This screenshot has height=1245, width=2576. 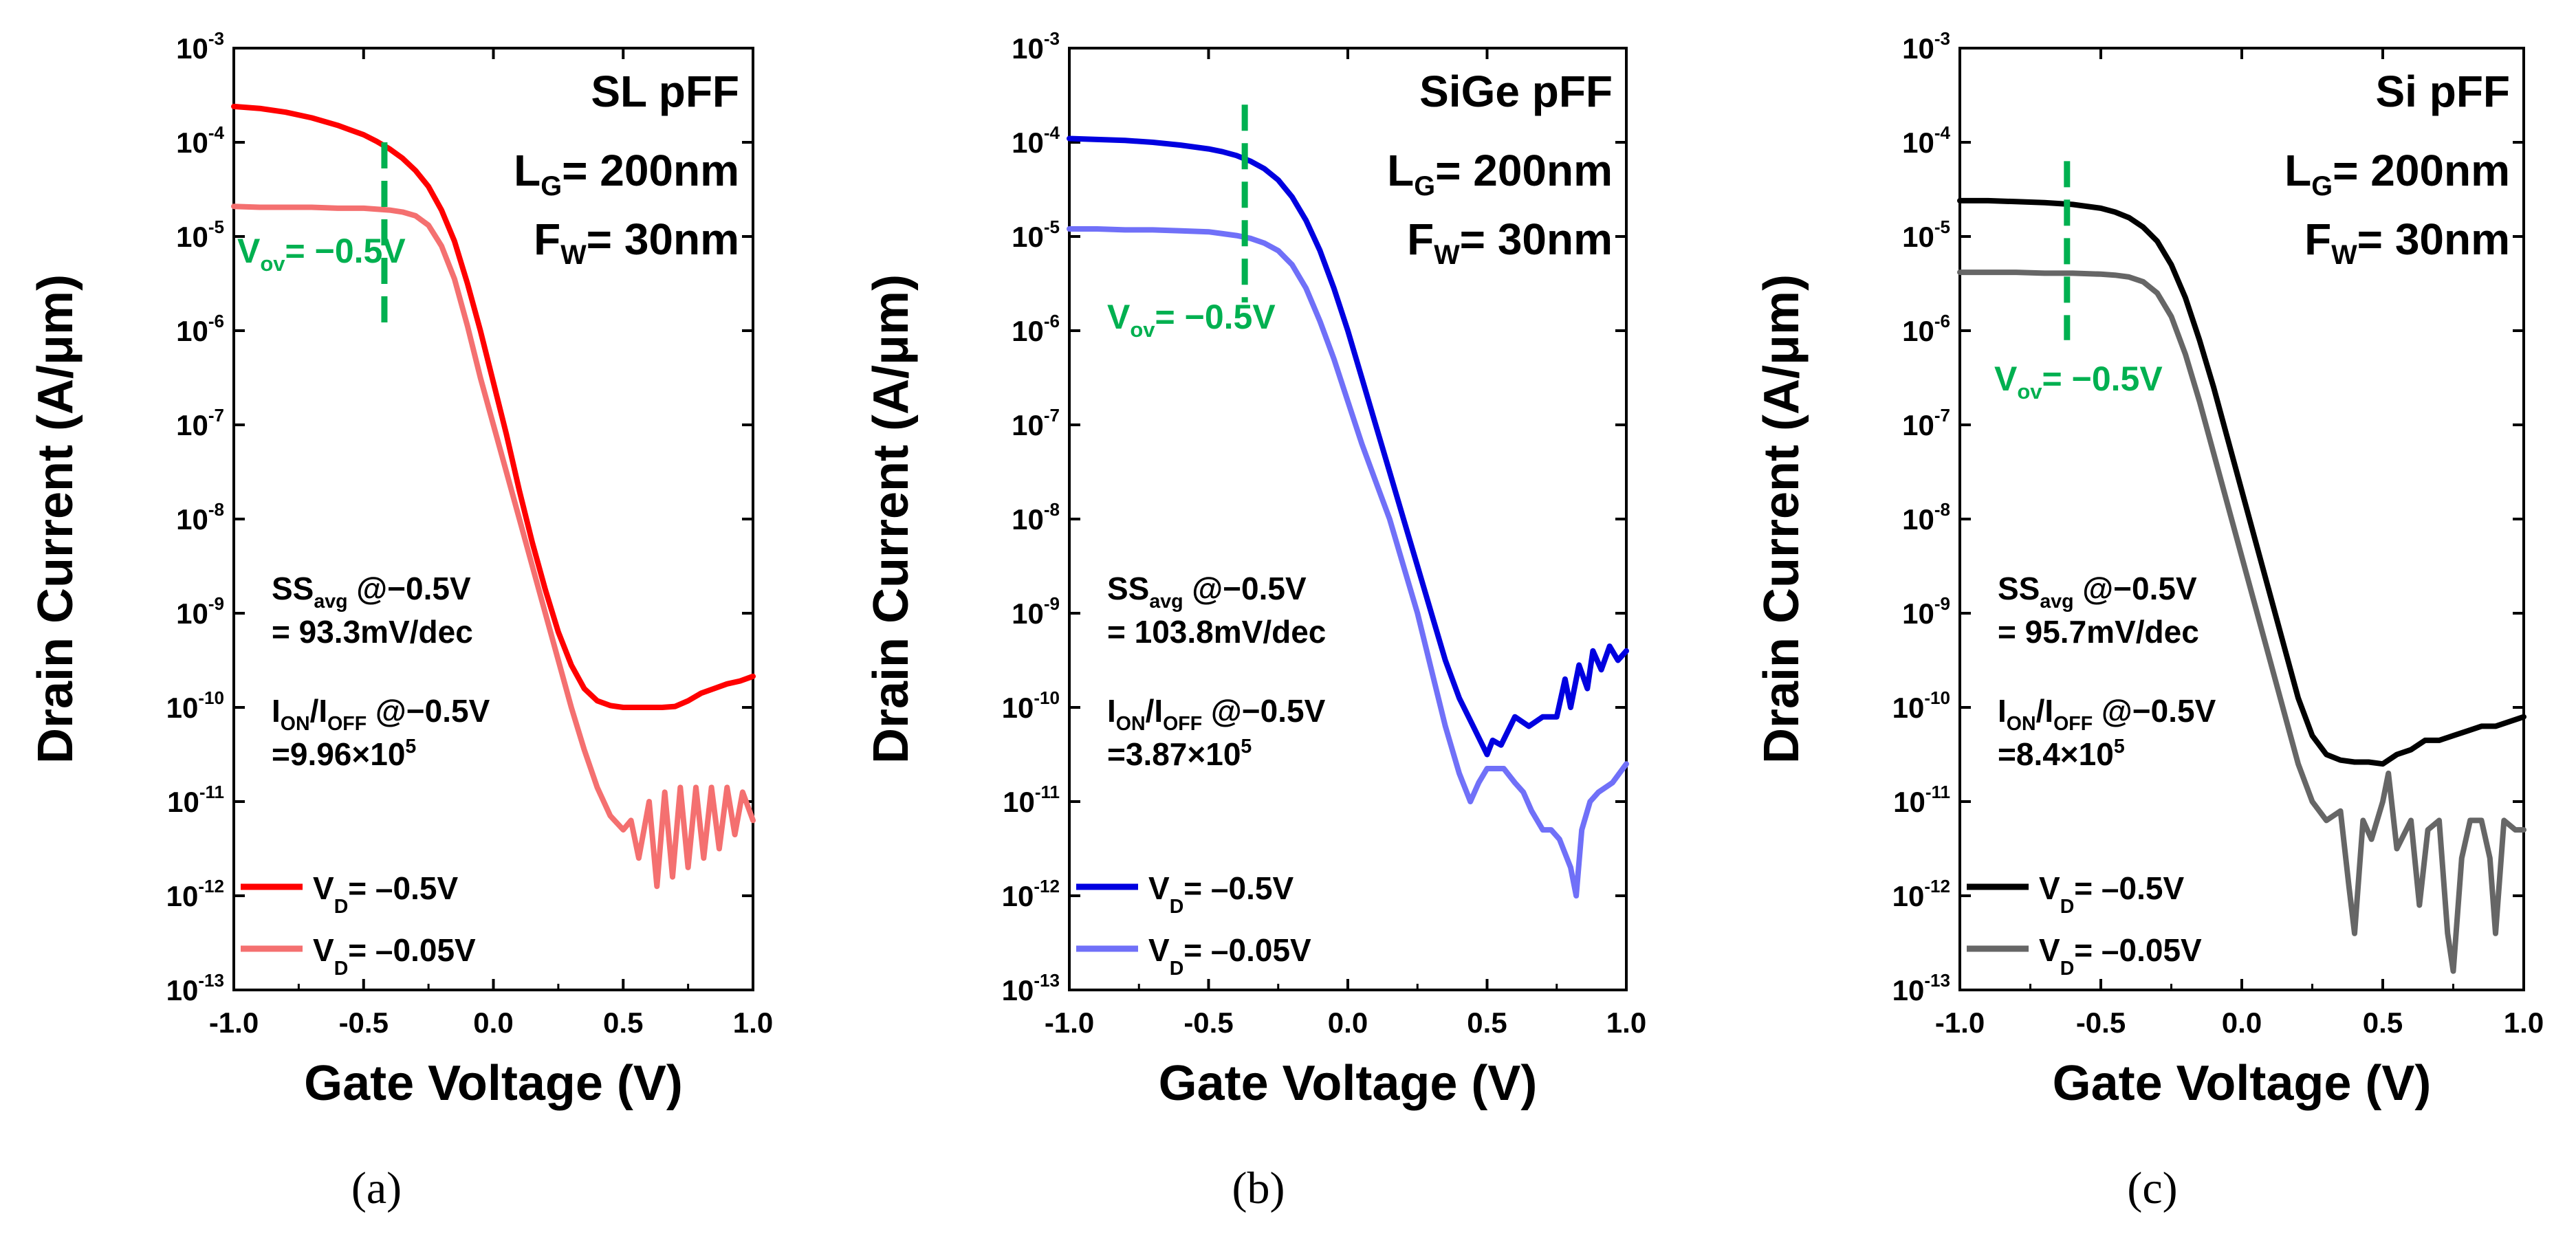 I want to click on ss-value: = 93.3mV/dec, so click(x=372, y=632).